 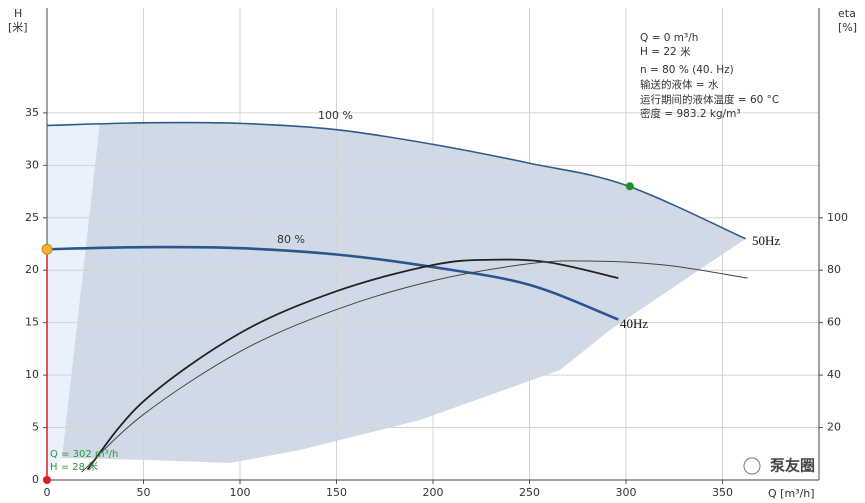 I want to click on y-tick-label: 30, so click(x=32, y=164).